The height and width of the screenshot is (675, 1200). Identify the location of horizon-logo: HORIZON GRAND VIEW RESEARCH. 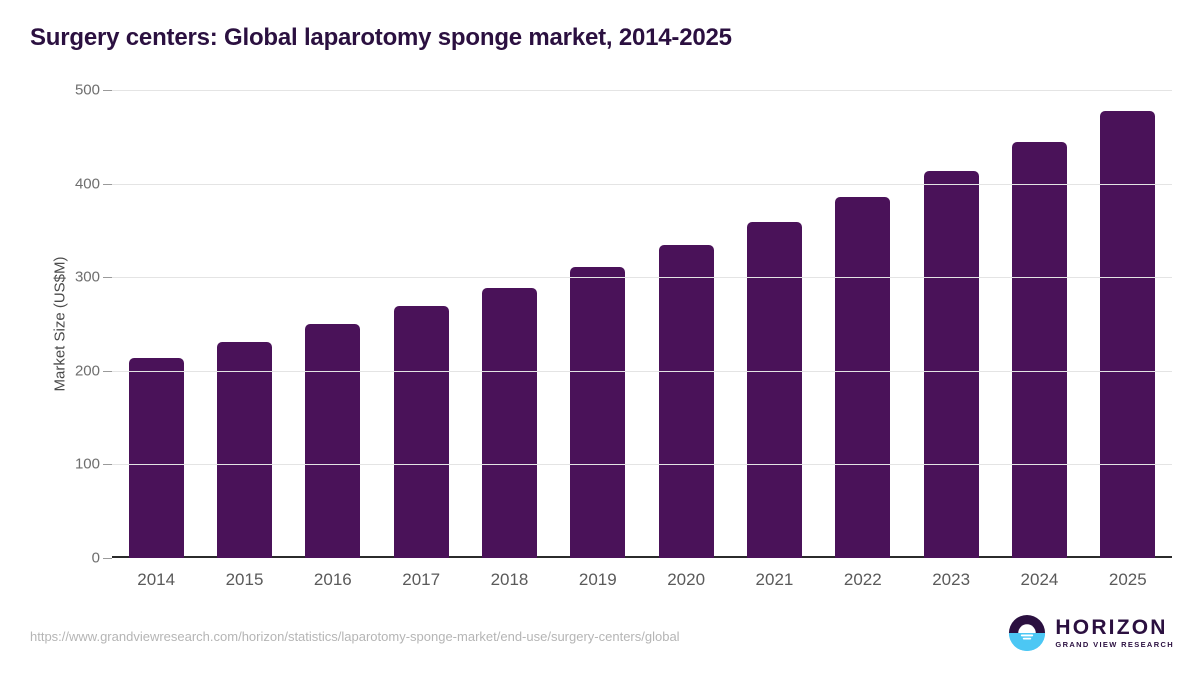
(1091, 633).